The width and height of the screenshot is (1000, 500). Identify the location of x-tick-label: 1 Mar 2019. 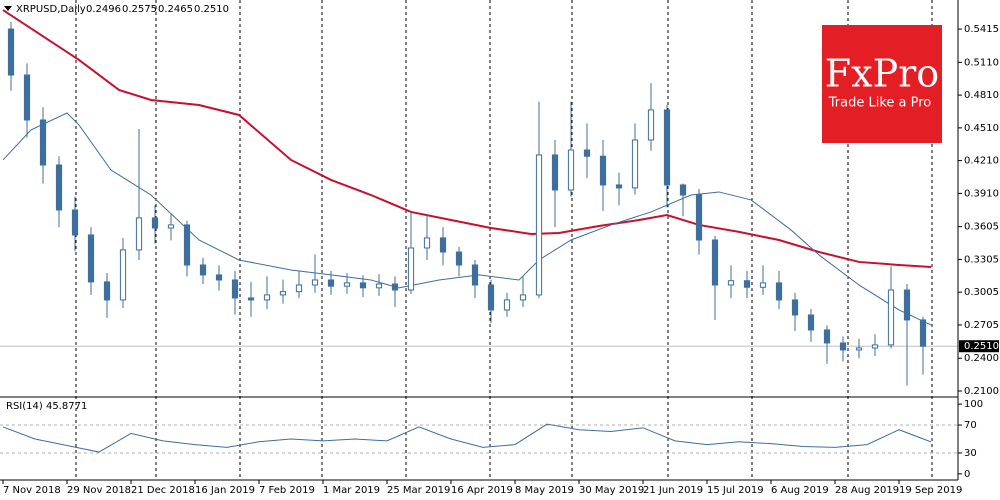
(351, 490).